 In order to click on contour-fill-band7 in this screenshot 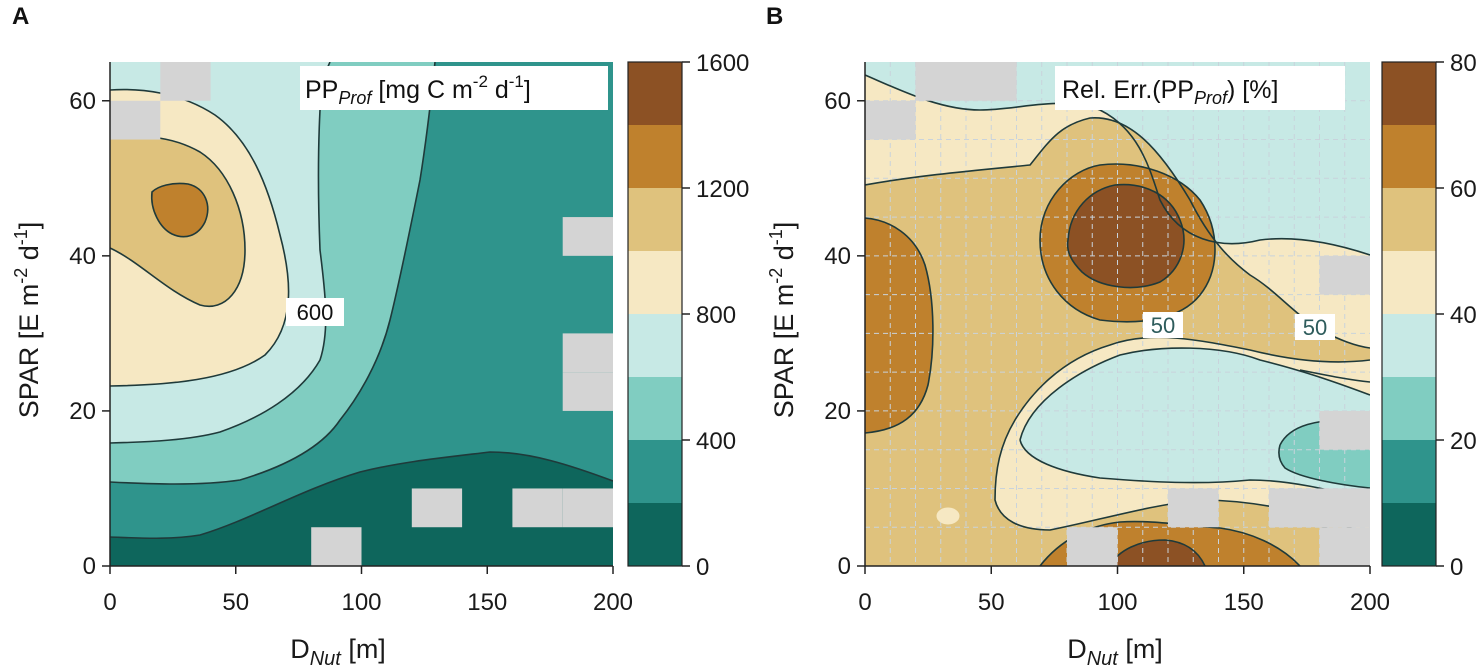, I will do `click(1125, 236)`.